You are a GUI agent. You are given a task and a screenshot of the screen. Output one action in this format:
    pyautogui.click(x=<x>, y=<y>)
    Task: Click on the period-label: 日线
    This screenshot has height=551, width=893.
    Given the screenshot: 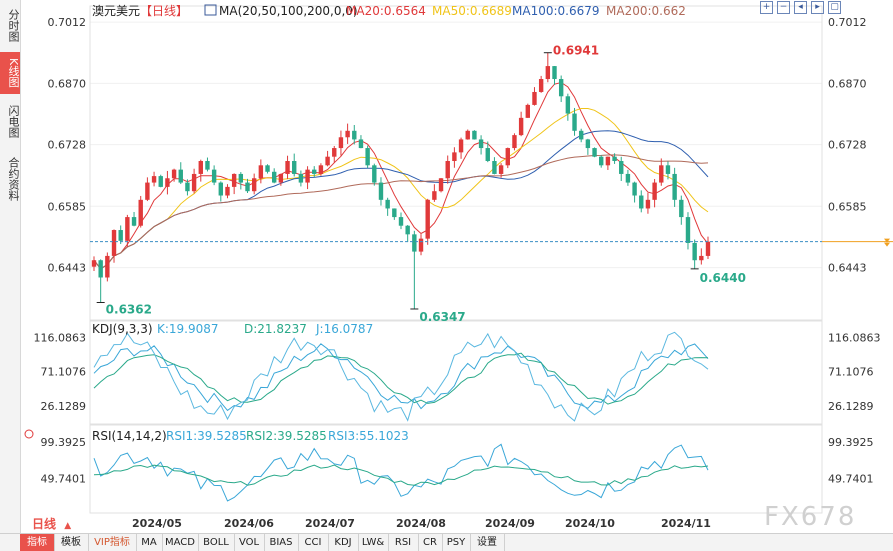 What is the action you would take?
    pyautogui.click(x=44, y=524)
    